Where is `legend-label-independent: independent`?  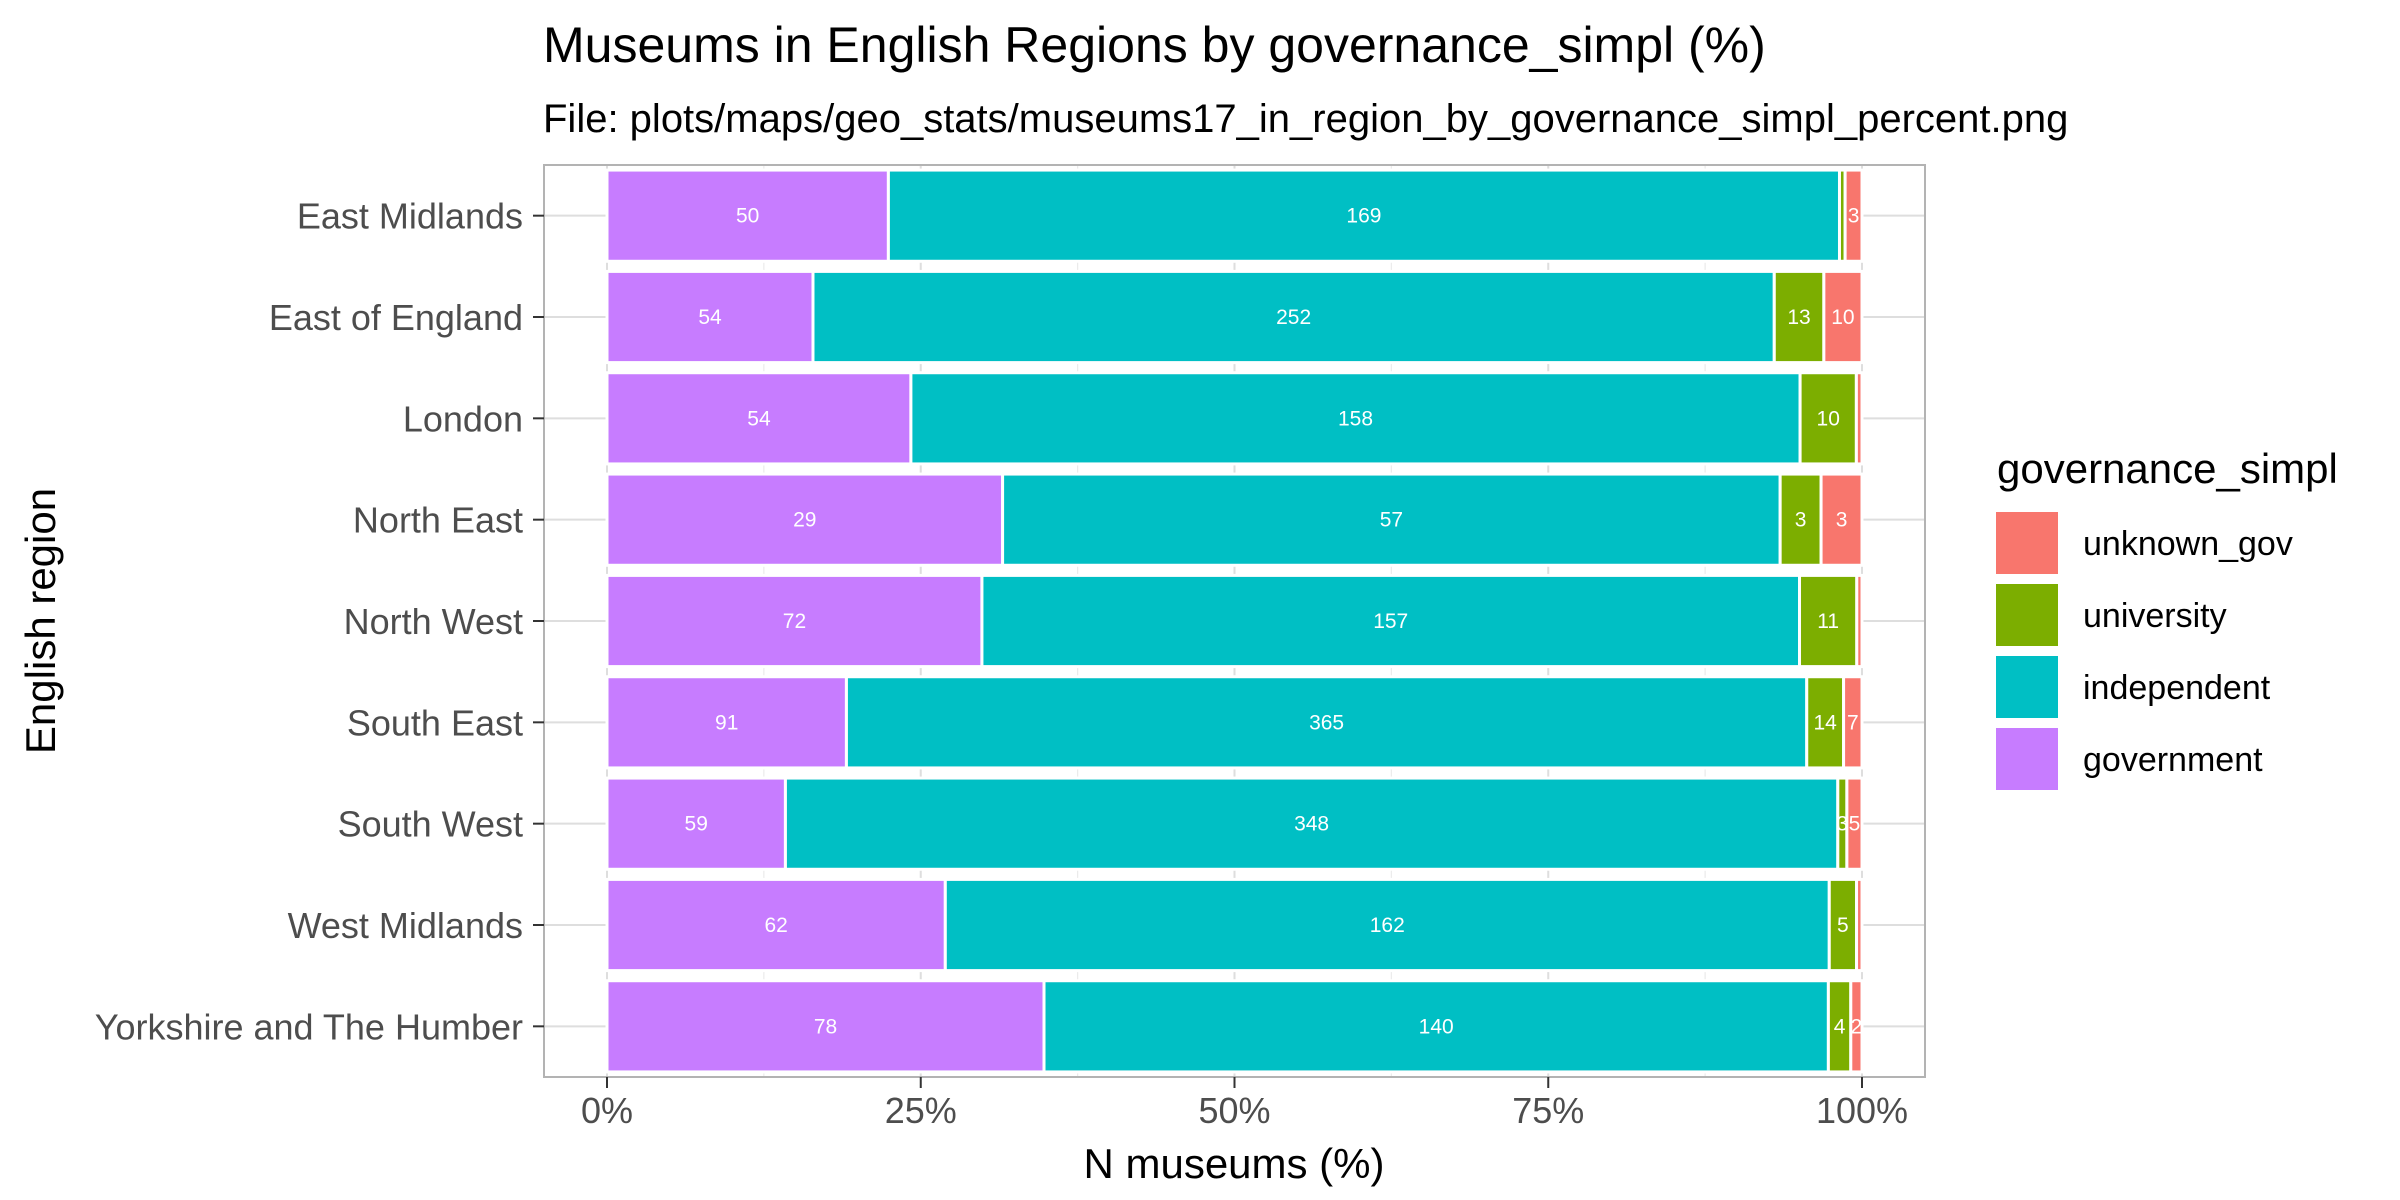 legend-label-independent: independent is located at coordinates (2177, 688).